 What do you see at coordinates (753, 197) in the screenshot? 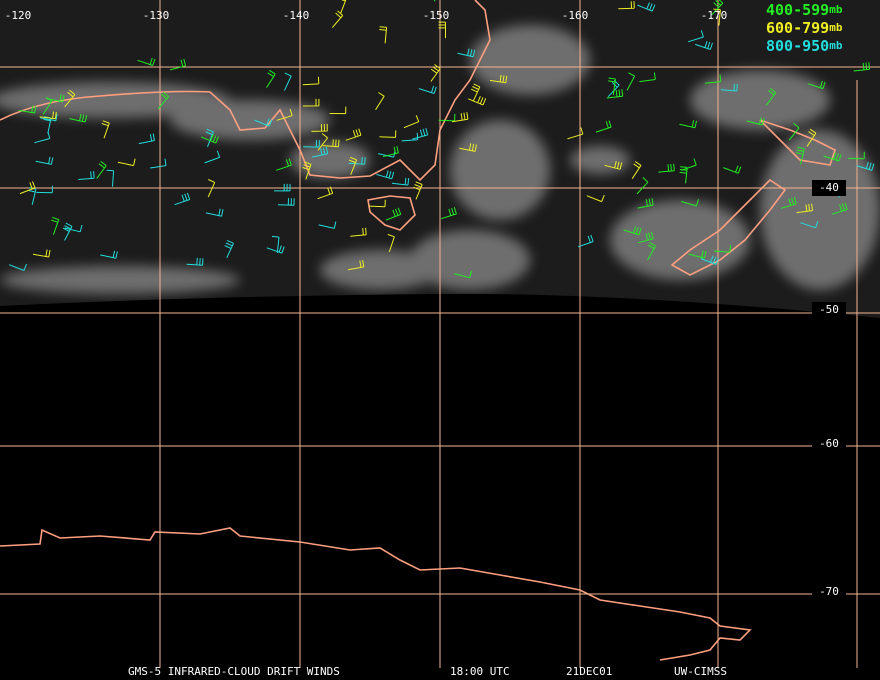
I see `new-zealand-coast` at bounding box center [753, 197].